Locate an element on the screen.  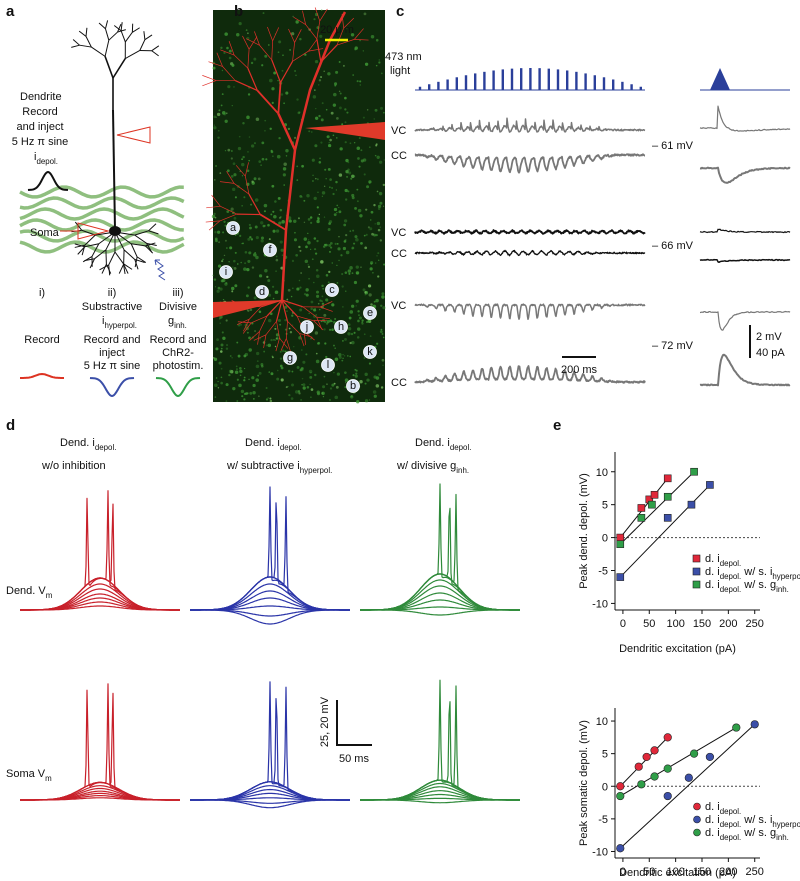
x-tick-label: 250 is located at coordinates (755, 872).